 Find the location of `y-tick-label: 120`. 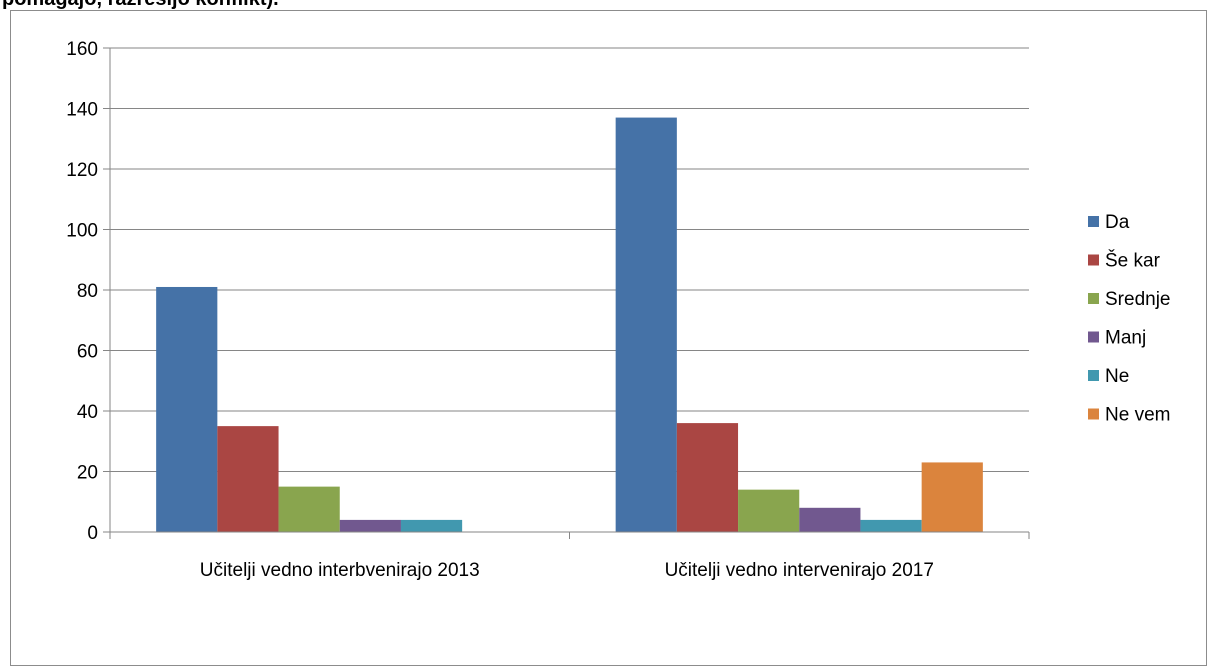

y-tick-label: 120 is located at coordinates (82, 170).